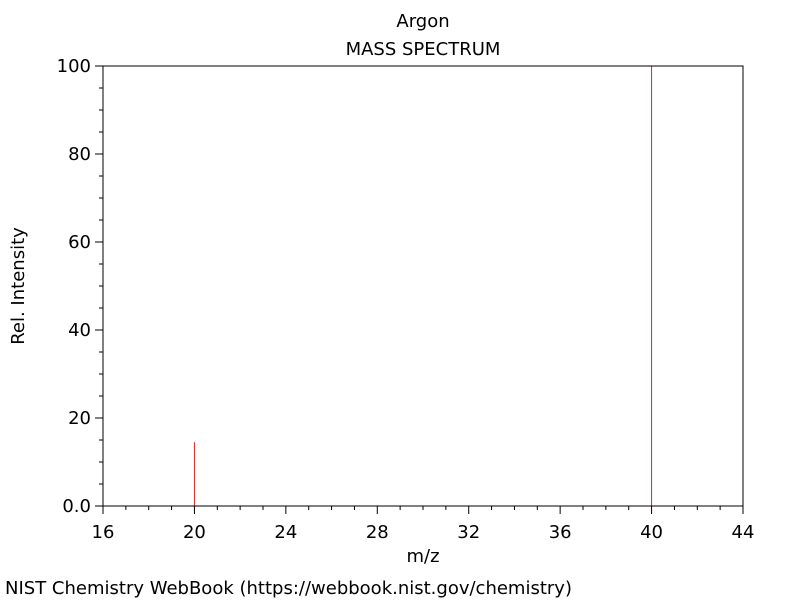 The image size is (800, 600). Describe the element at coordinates (468, 532) in the screenshot. I see `x-tick-label: 32` at that location.